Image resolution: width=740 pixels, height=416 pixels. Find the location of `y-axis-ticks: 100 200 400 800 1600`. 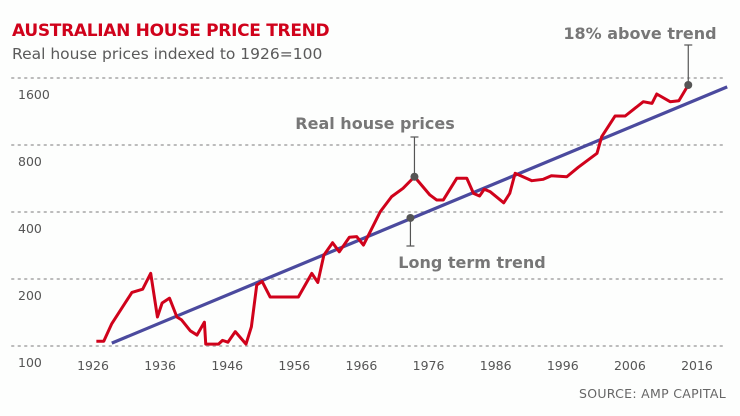

y-axis-ticks: 100 200 400 800 1600 is located at coordinates (34, 228).